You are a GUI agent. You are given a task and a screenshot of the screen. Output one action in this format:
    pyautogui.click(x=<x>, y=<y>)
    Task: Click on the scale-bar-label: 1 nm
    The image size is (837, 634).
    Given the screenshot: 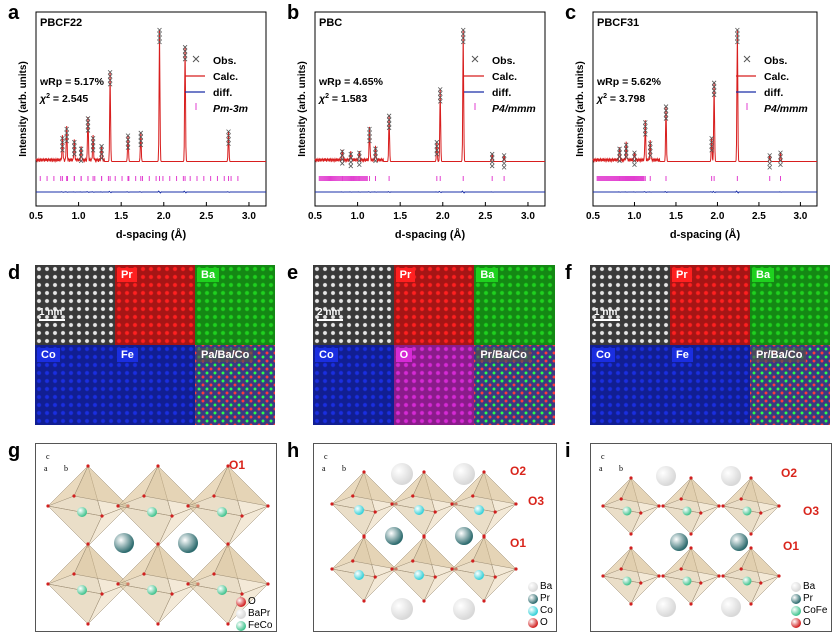 What is the action you would take?
    pyautogui.click(x=606, y=312)
    